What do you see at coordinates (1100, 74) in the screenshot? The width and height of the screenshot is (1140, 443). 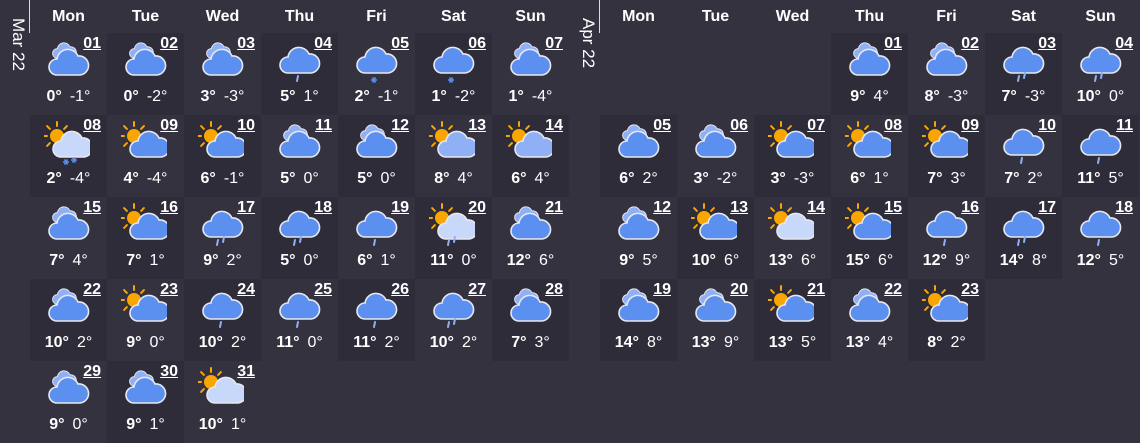 I see `day-cell: 04 10° 0°` at bounding box center [1100, 74].